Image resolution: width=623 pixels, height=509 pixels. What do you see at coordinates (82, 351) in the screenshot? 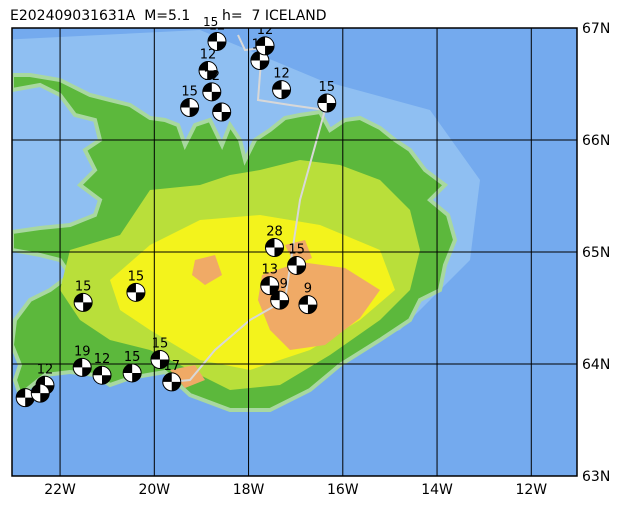
I see `depth-label: 19` at bounding box center [82, 351].